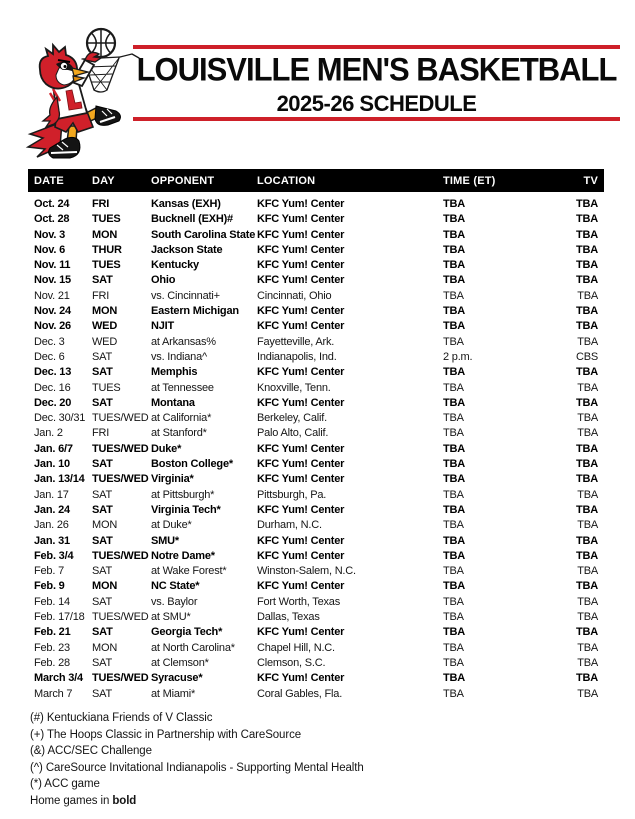  I want to click on cell-opponent: at Tennessee, so click(182, 387).